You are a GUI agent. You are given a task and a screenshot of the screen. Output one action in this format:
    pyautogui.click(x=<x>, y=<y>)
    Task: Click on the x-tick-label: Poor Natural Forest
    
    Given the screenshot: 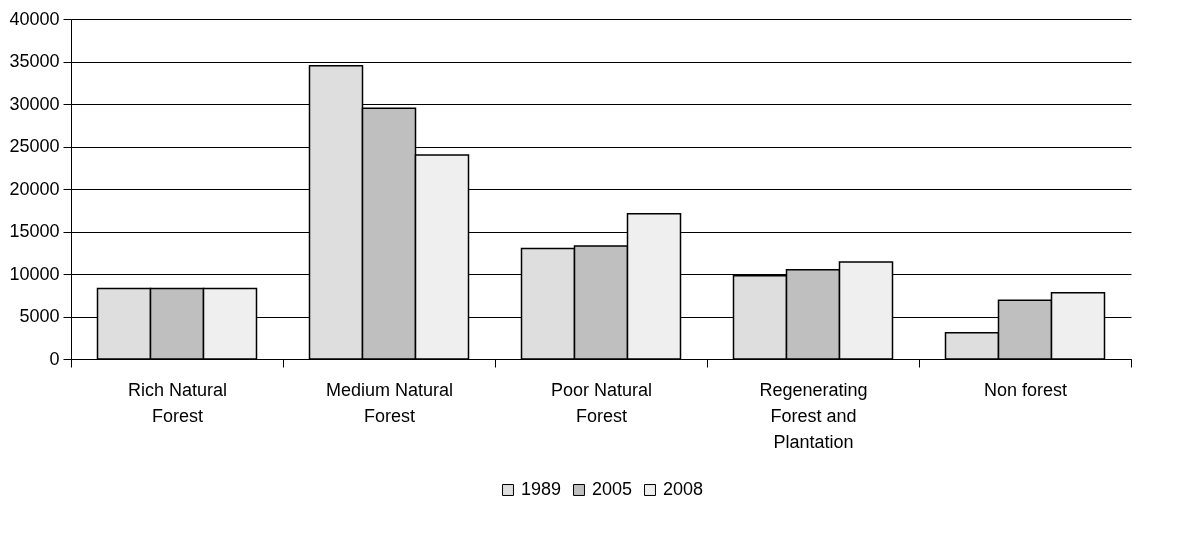 What is the action you would take?
    pyautogui.click(x=601, y=402)
    